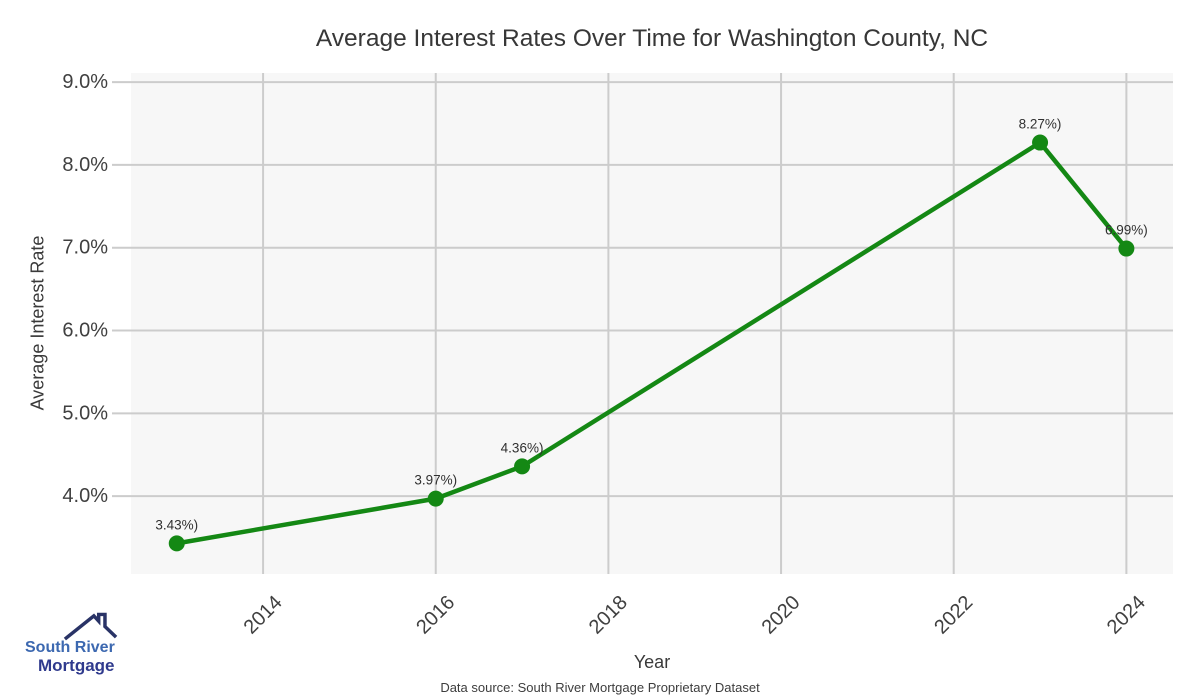  Describe the element at coordinates (263, 614) in the screenshot. I see `x-tick-label: 2014` at that location.